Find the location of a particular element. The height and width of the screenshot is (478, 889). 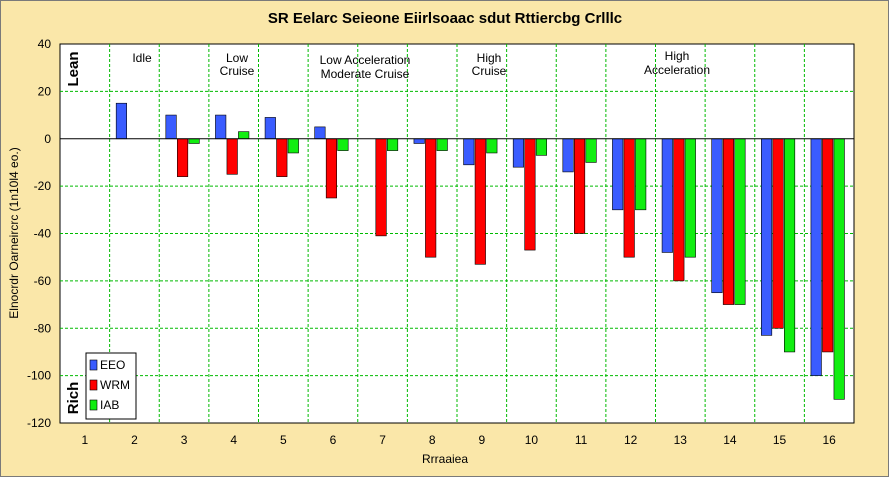

x-tick-label: 2 is located at coordinates (134, 440).